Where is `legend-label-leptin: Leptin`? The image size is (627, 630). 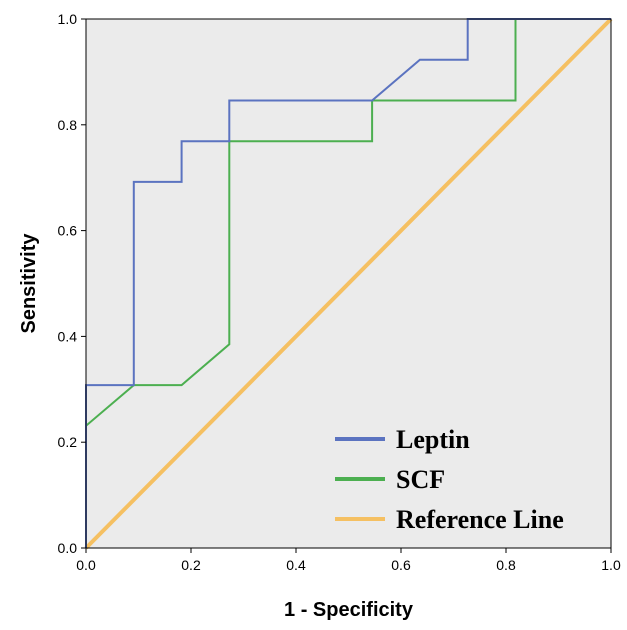 legend-label-leptin: Leptin is located at coordinates (433, 439).